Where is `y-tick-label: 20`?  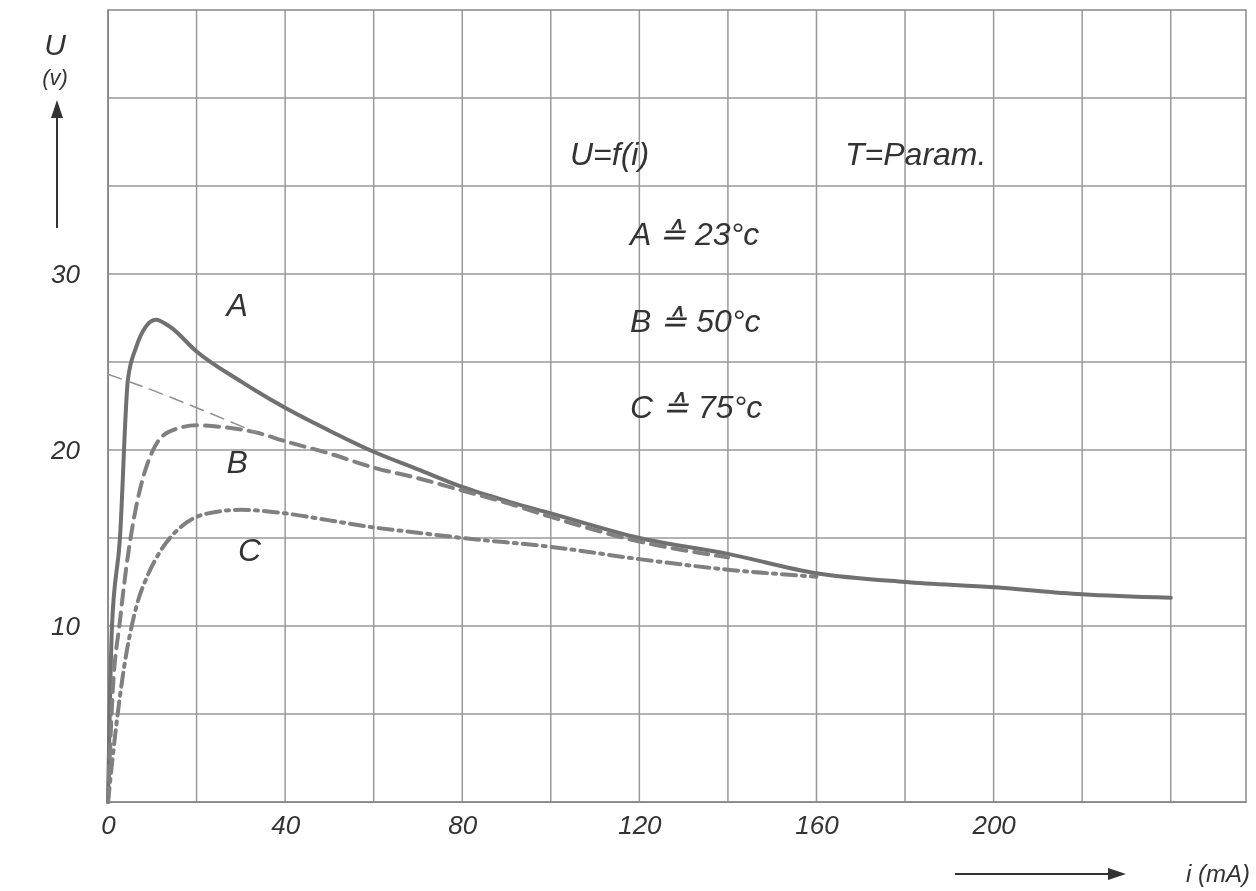
y-tick-label: 20 is located at coordinates (65, 449).